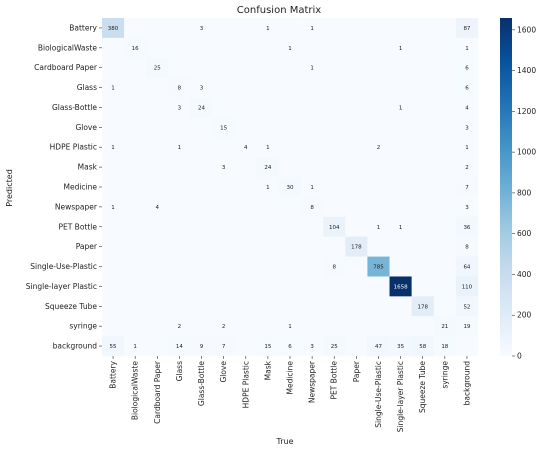 The height and width of the screenshot is (449, 550). I want to click on y-tick-label: syringe, so click(83, 326).